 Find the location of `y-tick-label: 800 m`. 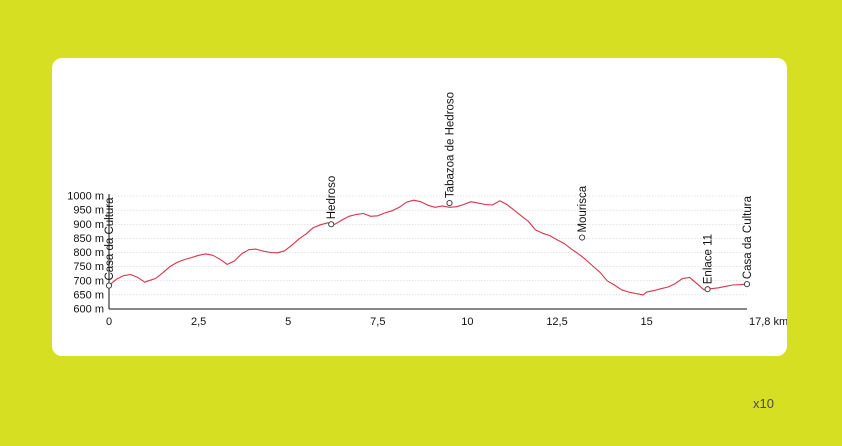

y-tick-label: 800 m is located at coordinates (88, 253).